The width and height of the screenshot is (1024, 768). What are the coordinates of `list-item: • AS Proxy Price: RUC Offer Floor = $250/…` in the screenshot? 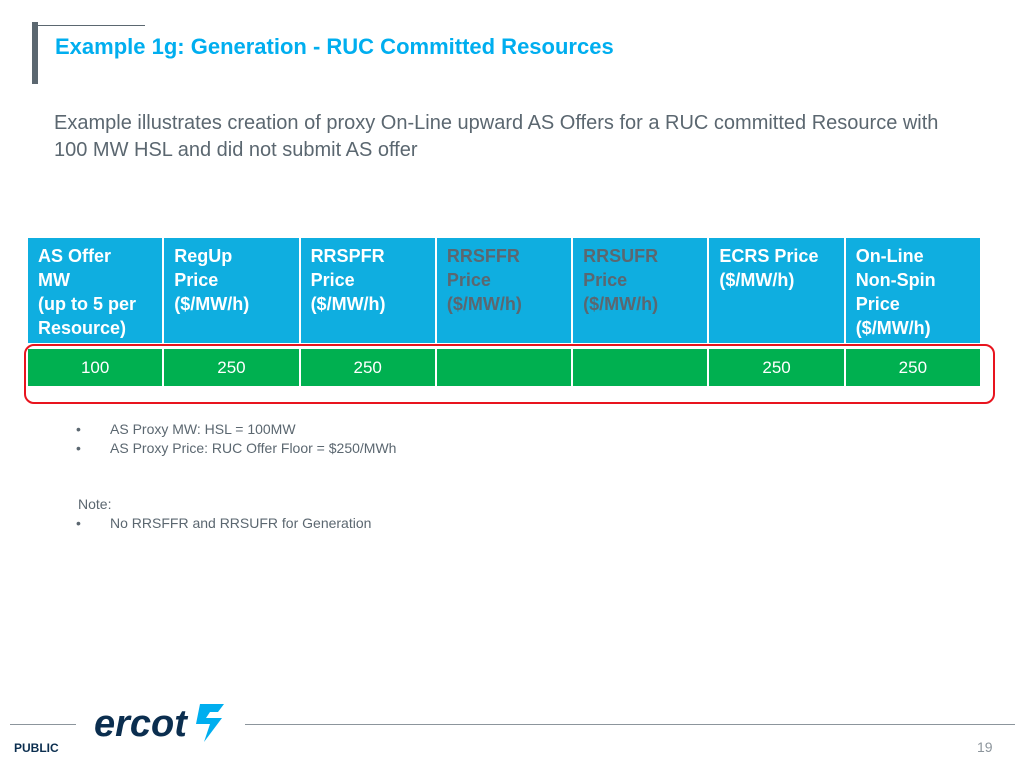 It's located at (236, 448).